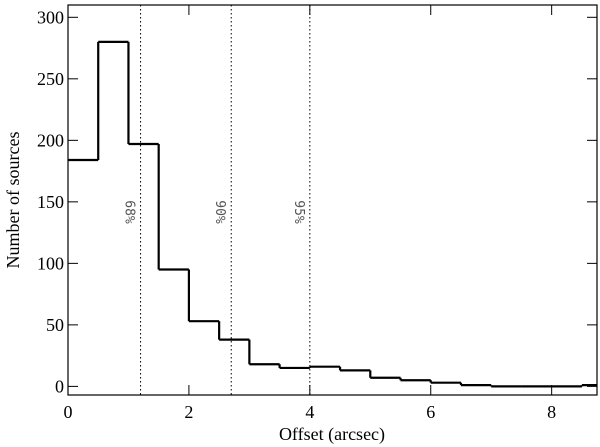 This screenshot has height=447, width=600. Describe the element at coordinates (332, 434) in the screenshot. I see `x-axis-label: Offset (arcsec)` at that location.